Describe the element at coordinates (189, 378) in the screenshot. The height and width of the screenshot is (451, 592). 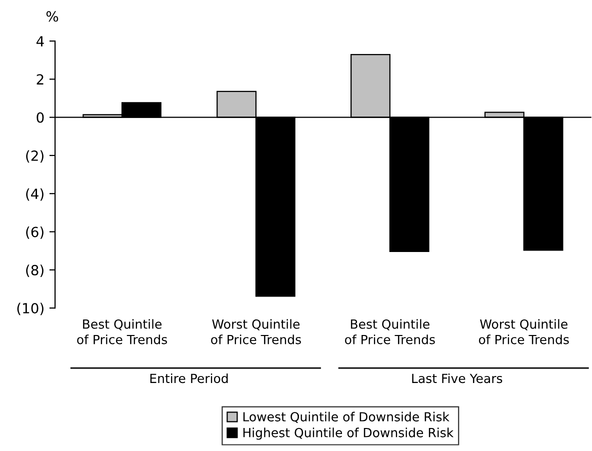
I see `text: Entire Period` at that location.